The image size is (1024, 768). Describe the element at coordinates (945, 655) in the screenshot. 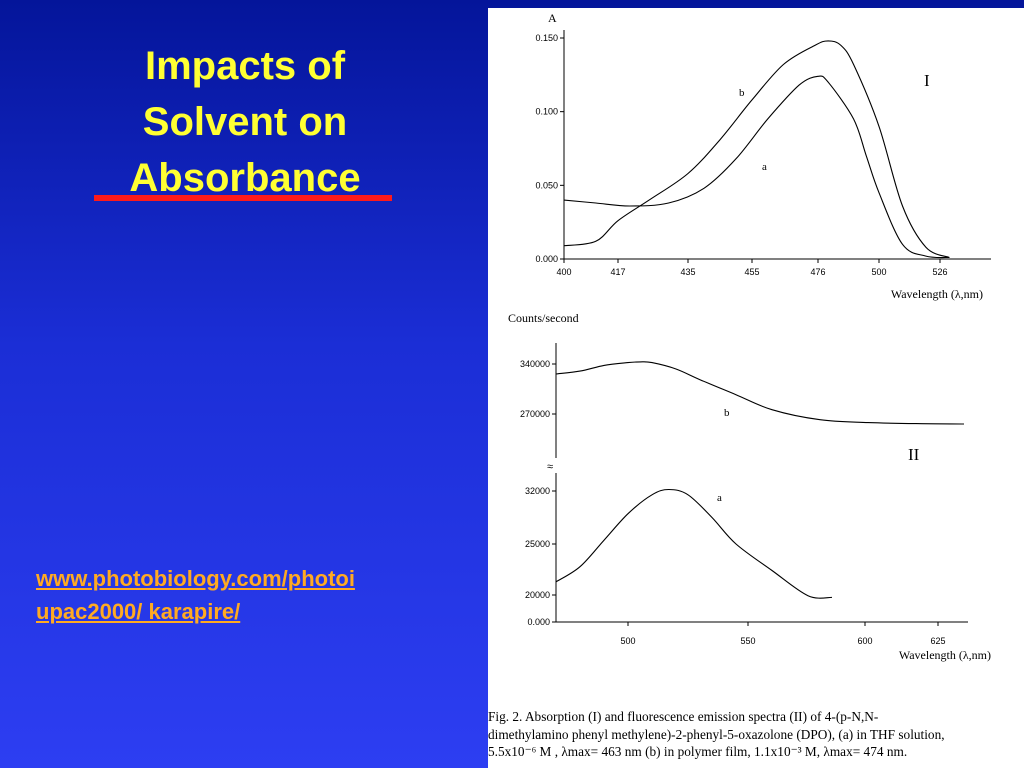

I see `x-axis-label-II: Wavelength (λ,nm)` at that location.